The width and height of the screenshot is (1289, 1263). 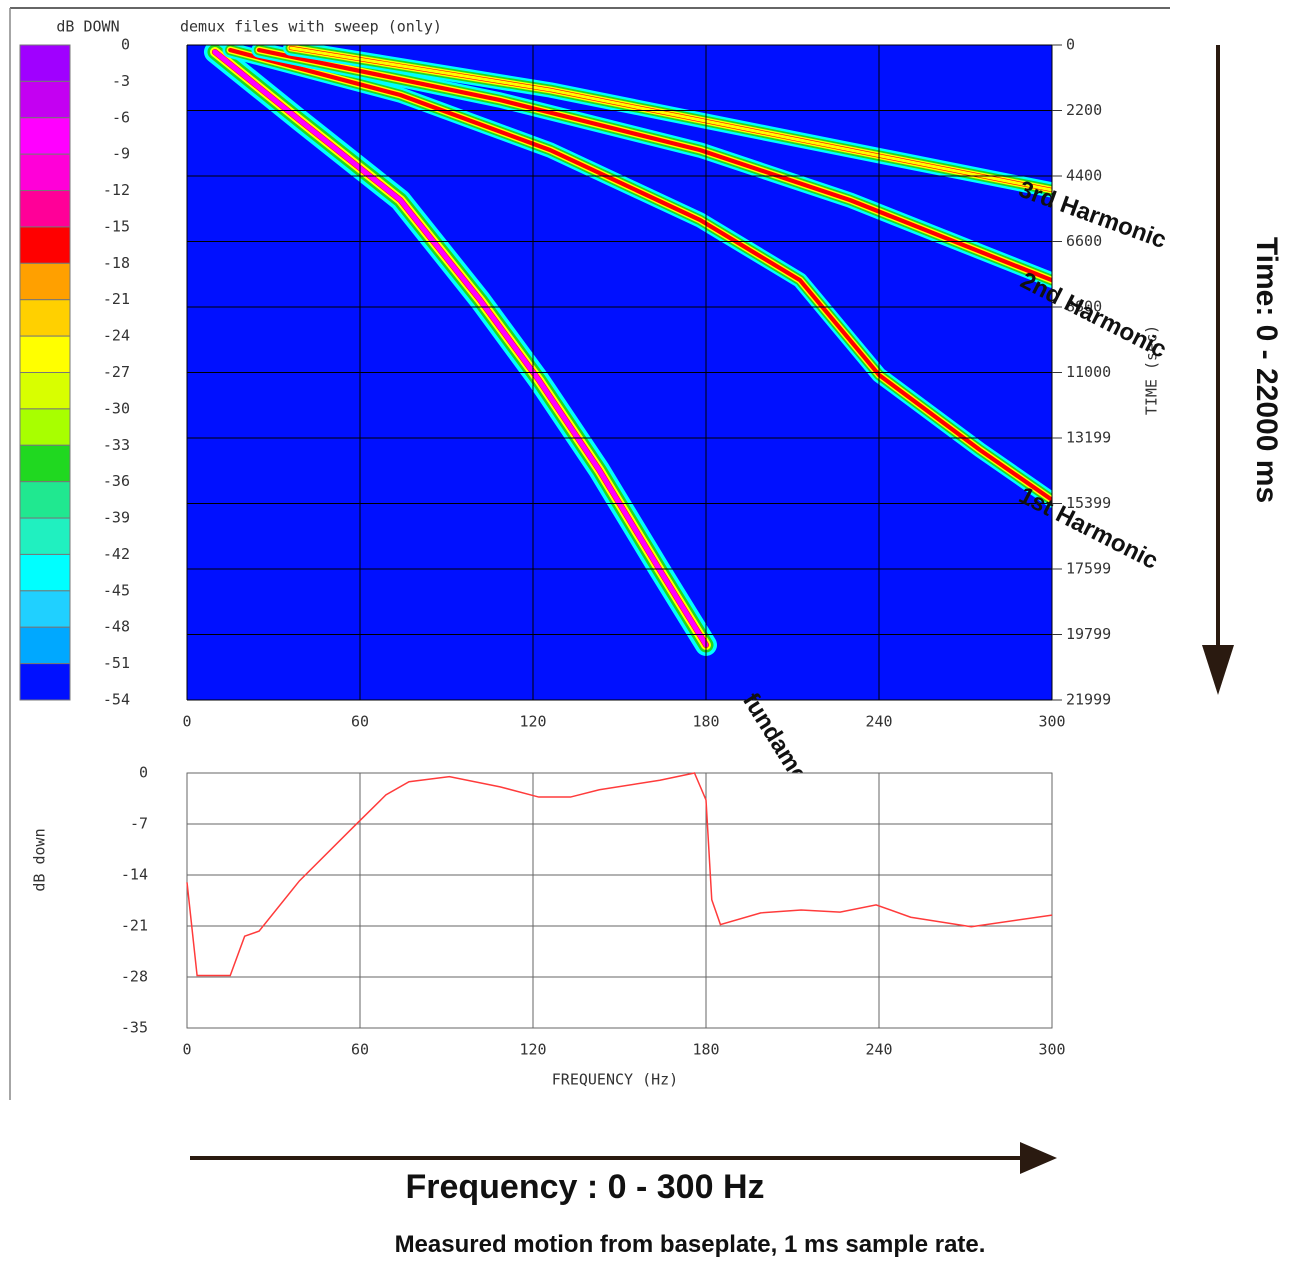 I want to click on y-tick-label: 13199, so click(x=1088, y=437).